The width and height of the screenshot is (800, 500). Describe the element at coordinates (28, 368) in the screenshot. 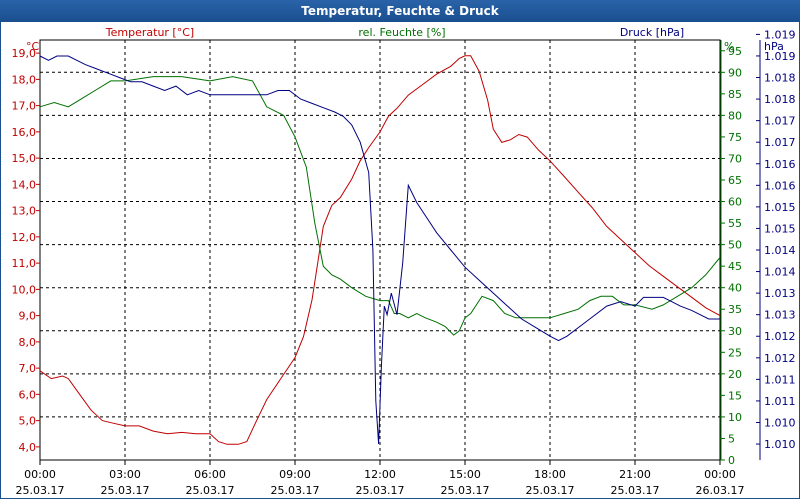

I see `temp-tick-label: 7,0` at that location.